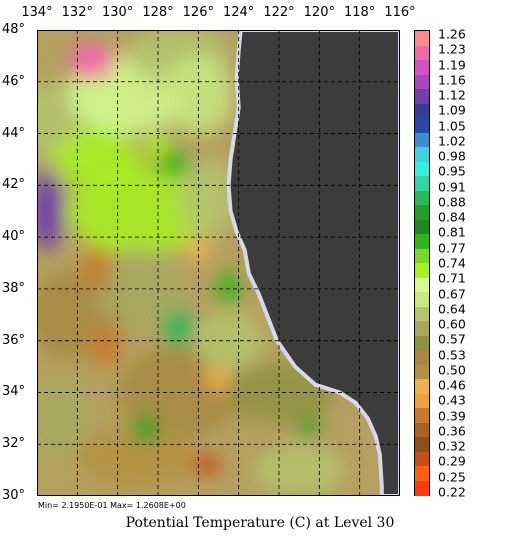 This screenshot has width=520, height=540. What do you see at coordinates (452, 294) in the screenshot?
I see `colorbar-label: 0.67` at bounding box center [452, 294].